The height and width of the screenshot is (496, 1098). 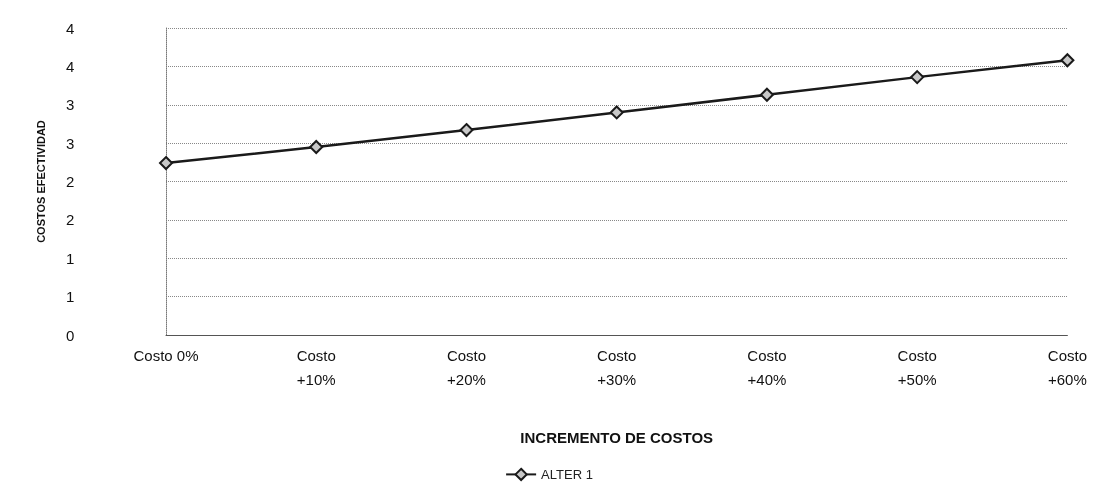 What do you see at coordinates (316, 367) in the screenshot?
I see `x-tick-label: Costo +10%` at bounding box center [316, 367].